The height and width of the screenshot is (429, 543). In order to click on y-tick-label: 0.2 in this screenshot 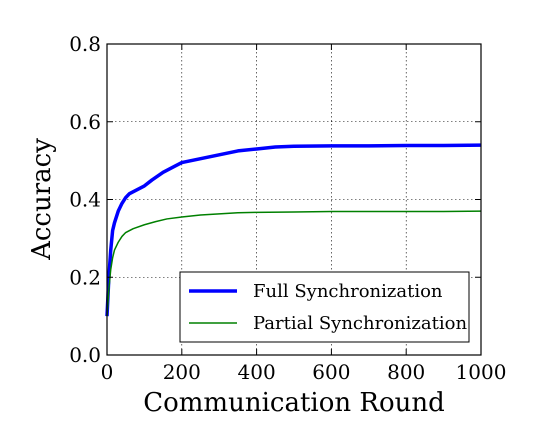, I will do `click(85, 277)`.